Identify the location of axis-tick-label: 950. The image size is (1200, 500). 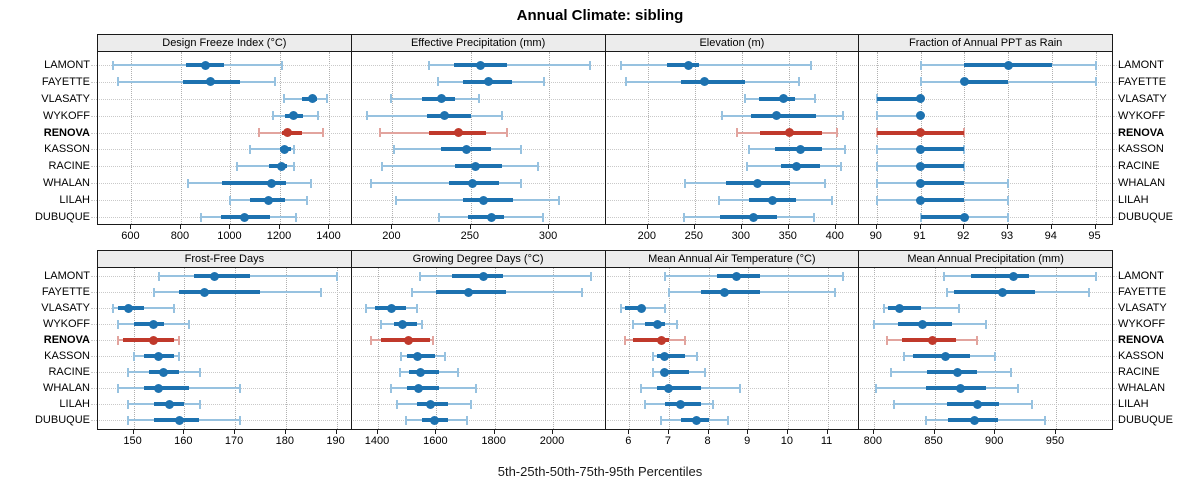
(1055, 441).